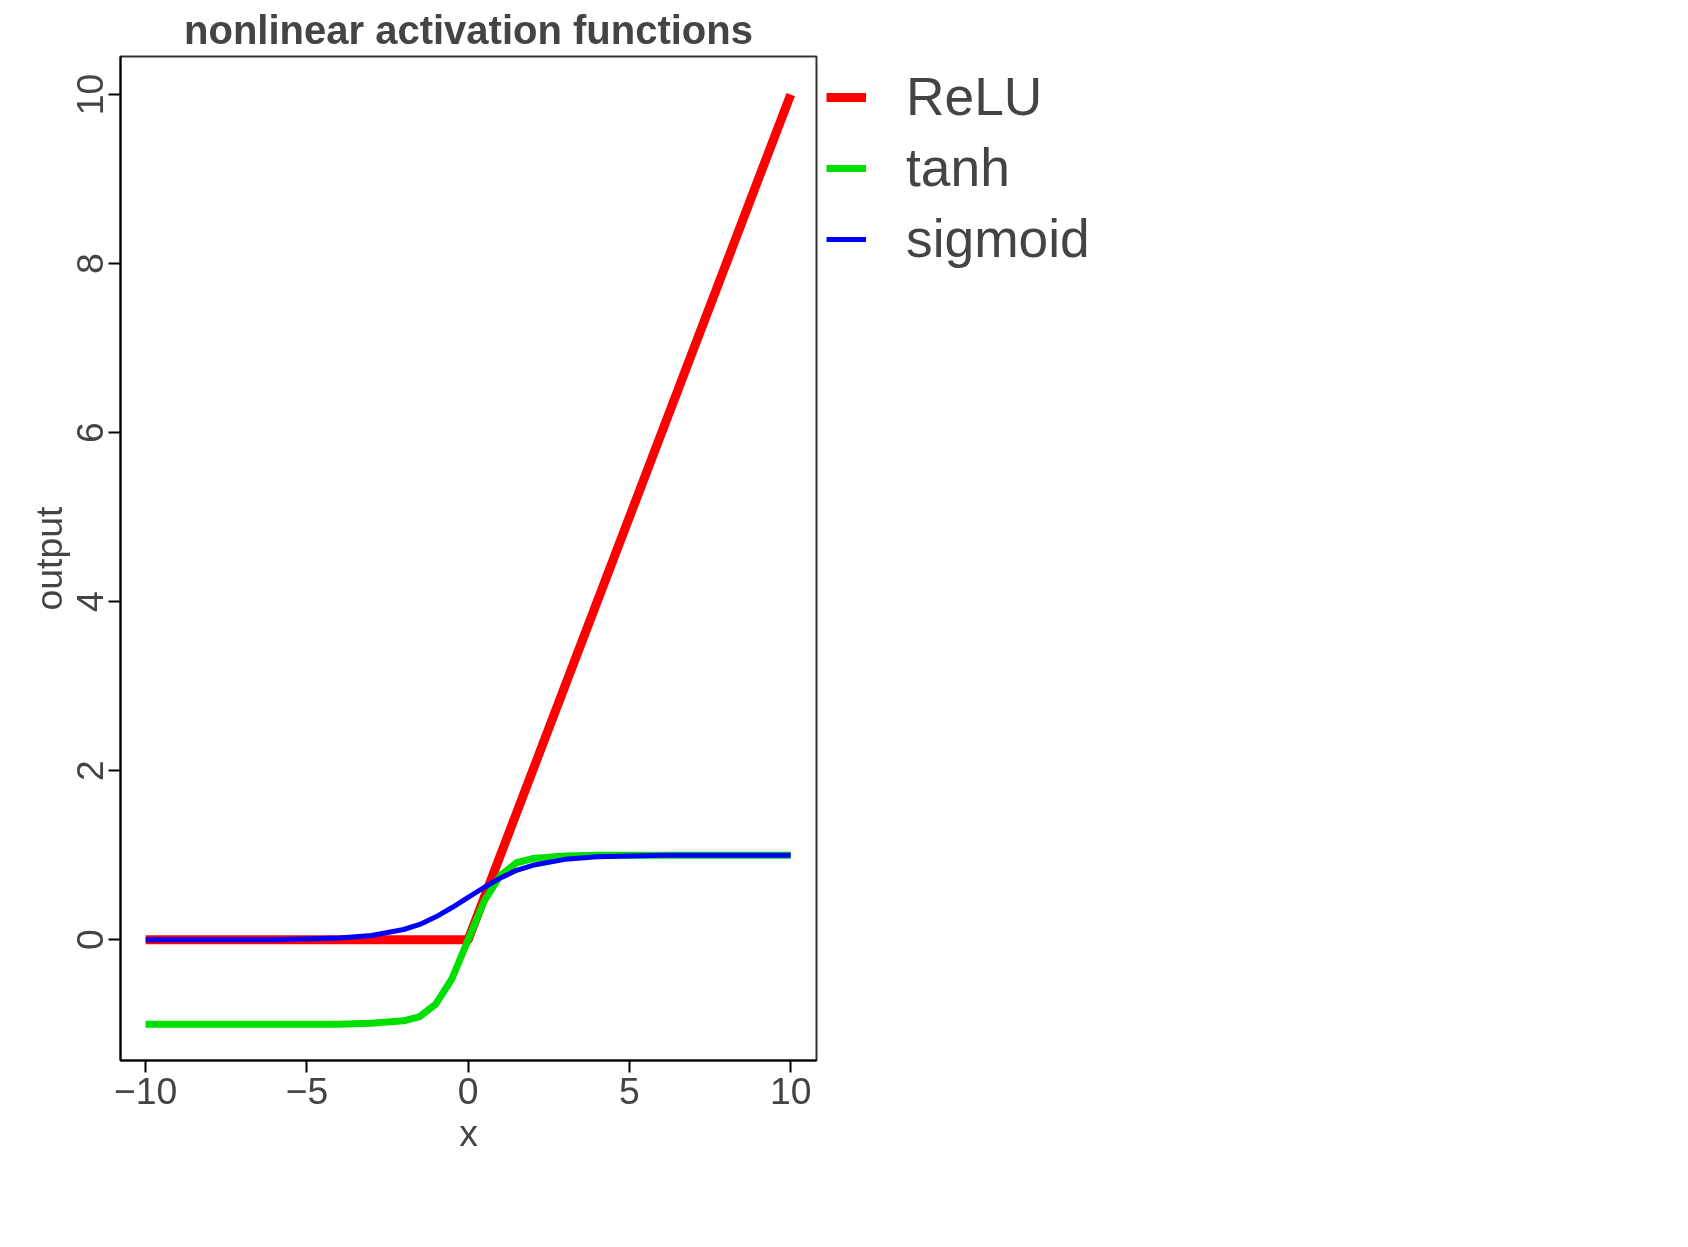 The height and width of the screenshot is (1247, 1688). Describe the element at coordinates (90, 770) in the screenshot. I see `y-tick-label: 2` at that location.